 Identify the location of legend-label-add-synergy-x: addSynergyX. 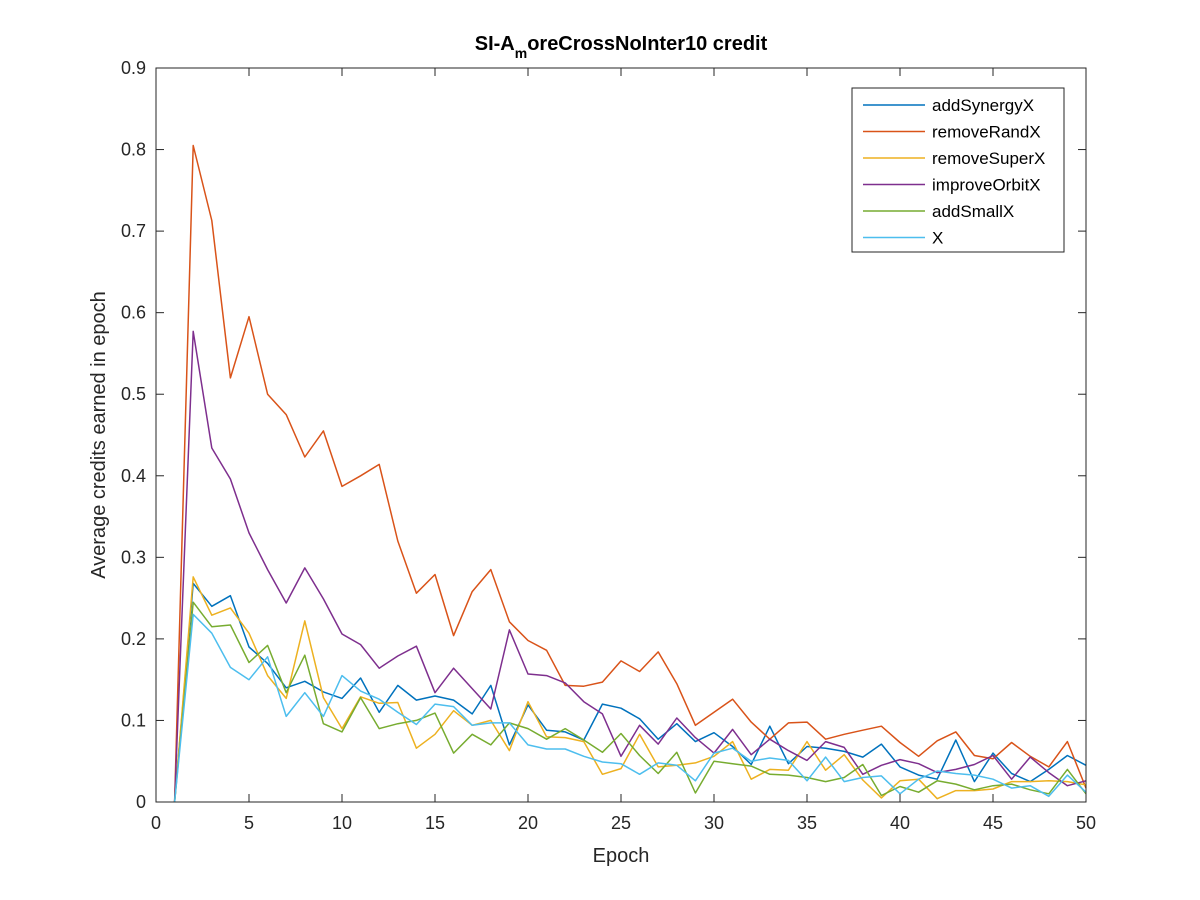
(983, 105).